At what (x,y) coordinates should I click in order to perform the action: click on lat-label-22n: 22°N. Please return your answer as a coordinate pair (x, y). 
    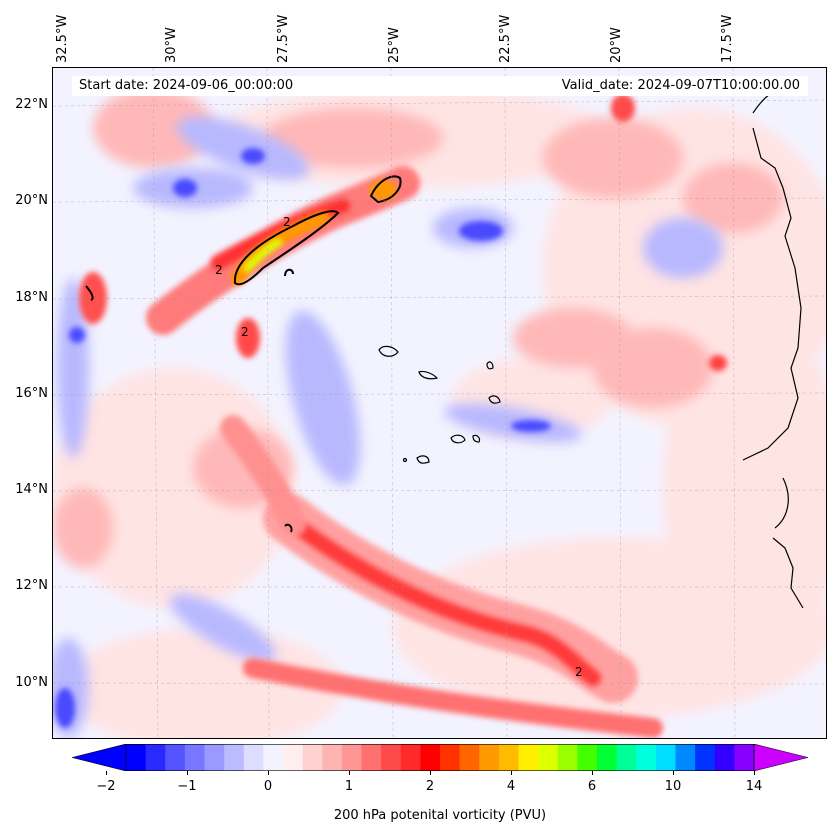
    Looking at the image, I should click on (31, 104).